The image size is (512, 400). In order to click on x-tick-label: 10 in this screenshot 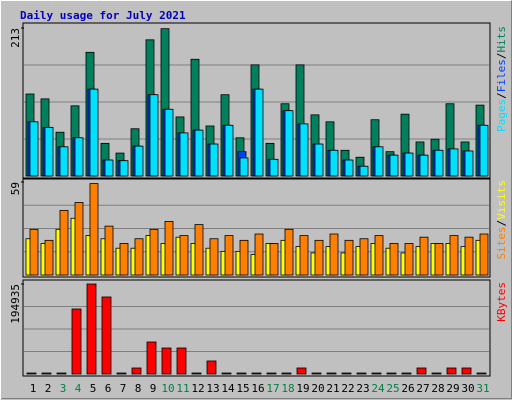, I will do `click(167, 388)`.